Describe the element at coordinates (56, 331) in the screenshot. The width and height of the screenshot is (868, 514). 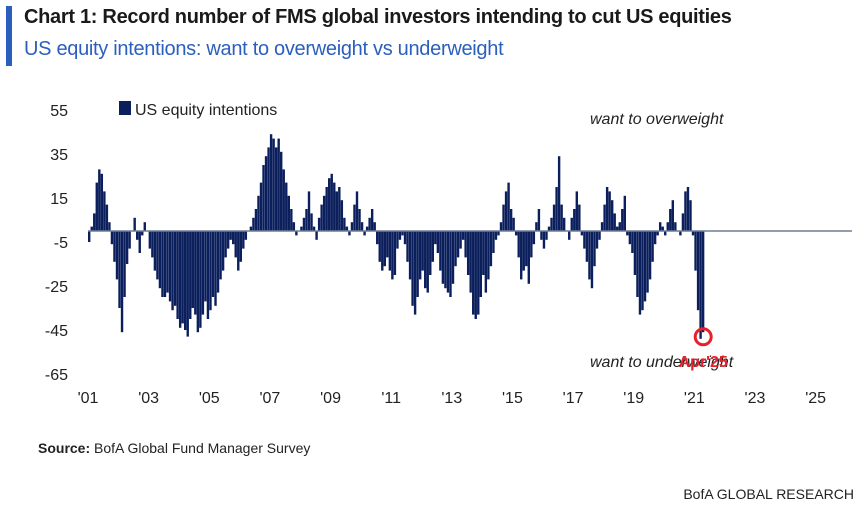
I see `y-tick-label: -45` at that location.